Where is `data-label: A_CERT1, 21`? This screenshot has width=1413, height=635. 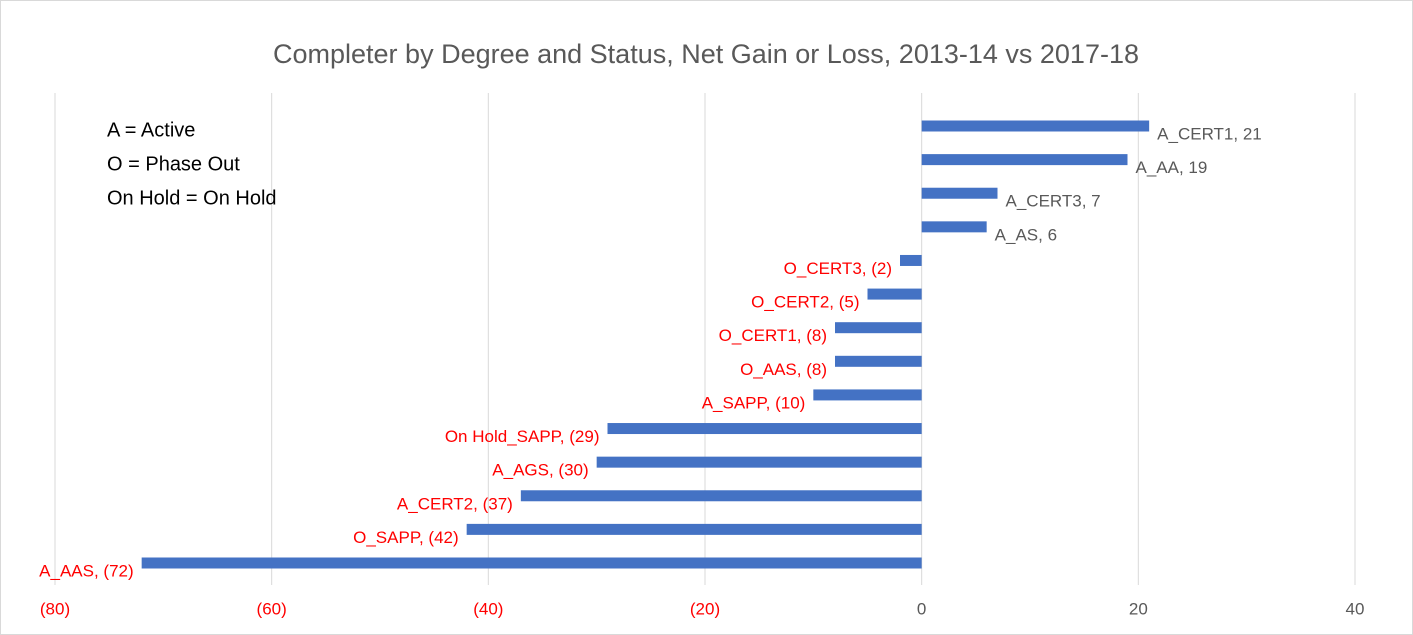
data-label: A_CERT1, 21 is located at coordinates (1209, 133).